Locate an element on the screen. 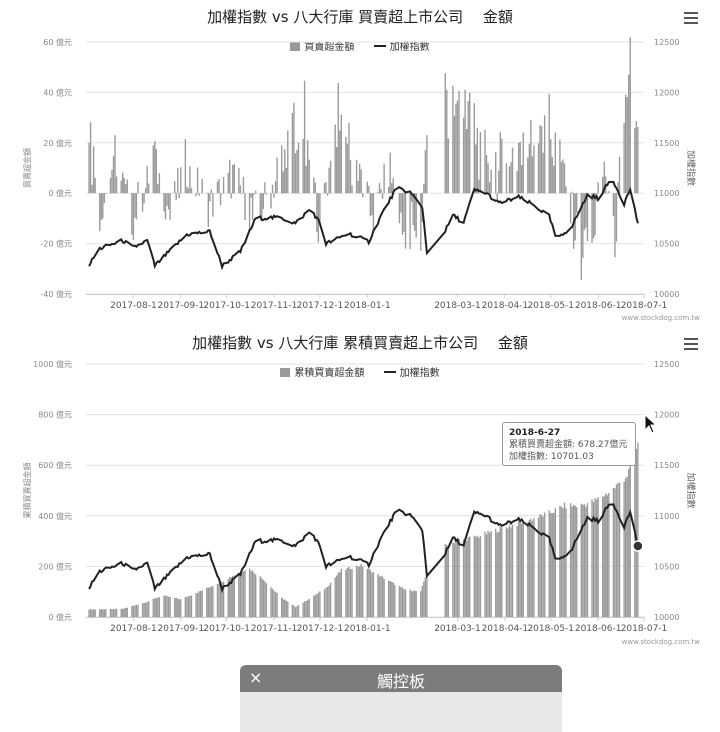 The height and width of the screenshot is (732, 720). legend-item-bar: 累積買賣超金額 is located at coordinates (322, 371).